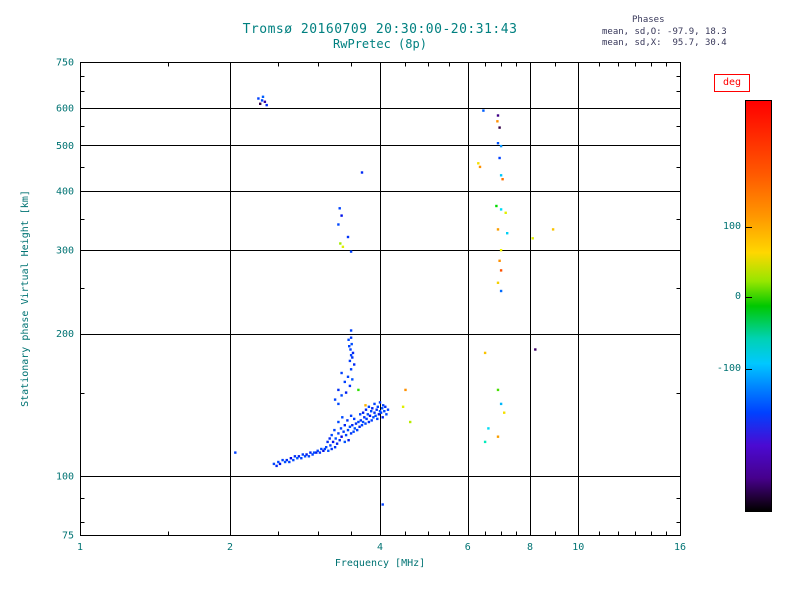  Describe the element at coordinates (380, 44) in the screenshot. I see `page-subtitle: RwPretec (8p)` at that location.